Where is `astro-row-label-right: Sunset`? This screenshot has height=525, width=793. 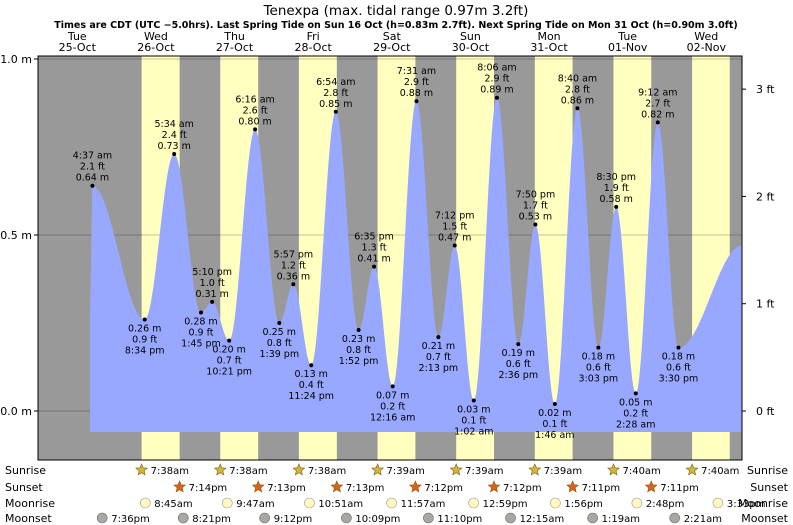 astro-row-label-right: Sunset is located at coordinates (769, 487).